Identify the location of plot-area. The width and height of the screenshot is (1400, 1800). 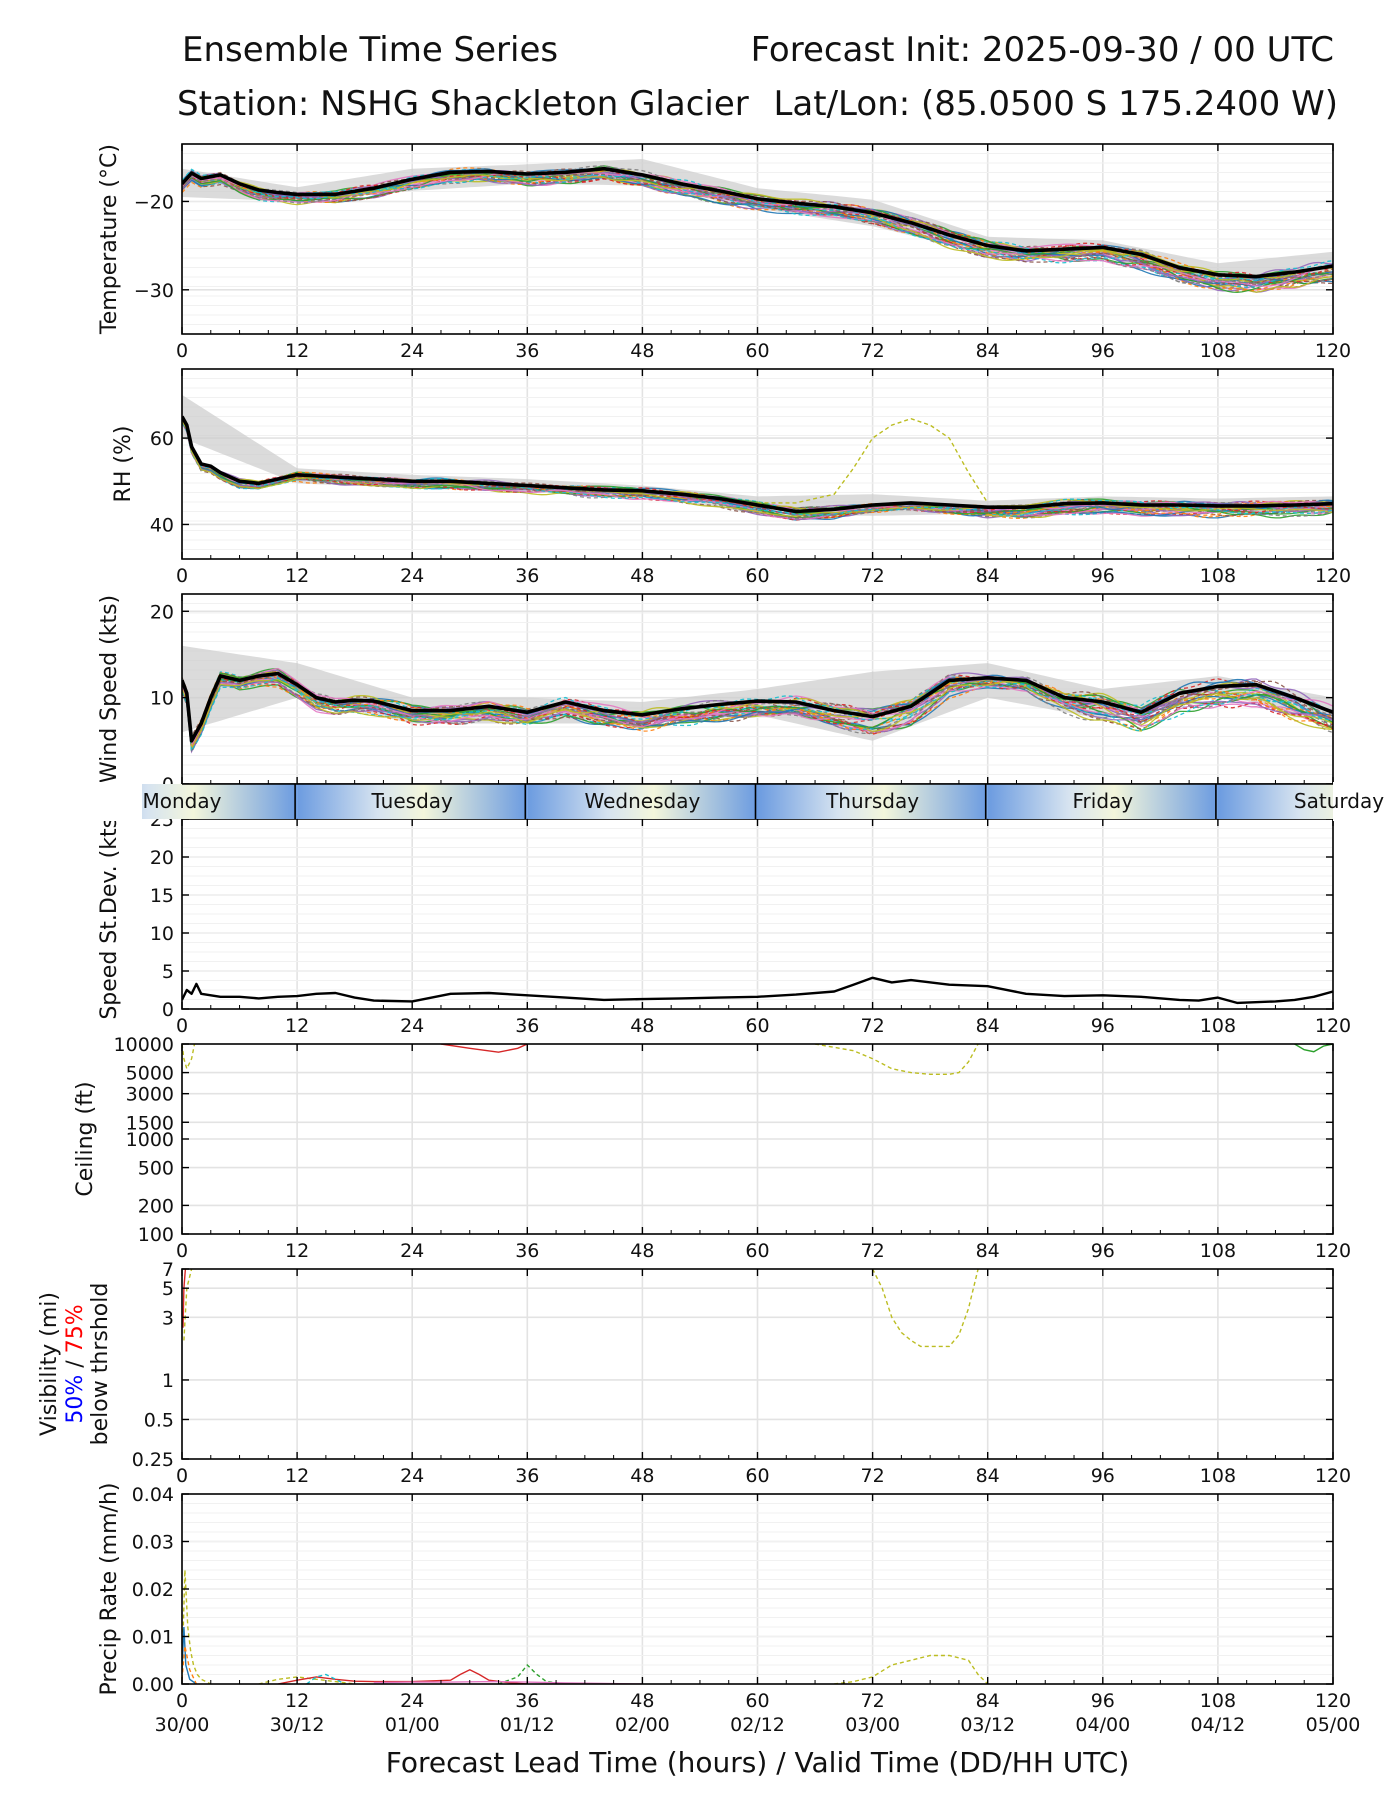
(757, 1059).